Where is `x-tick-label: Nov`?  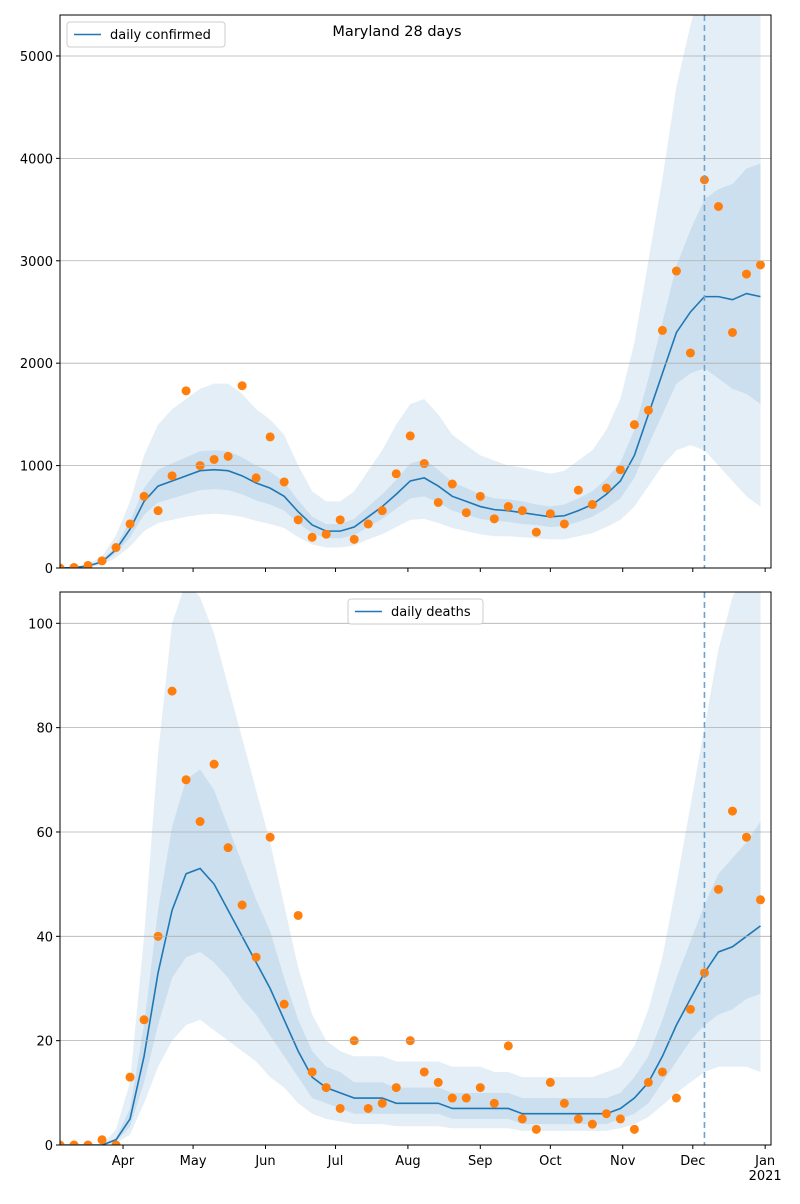
x-tick-label: Nov is located at coordinates (623, 1161).